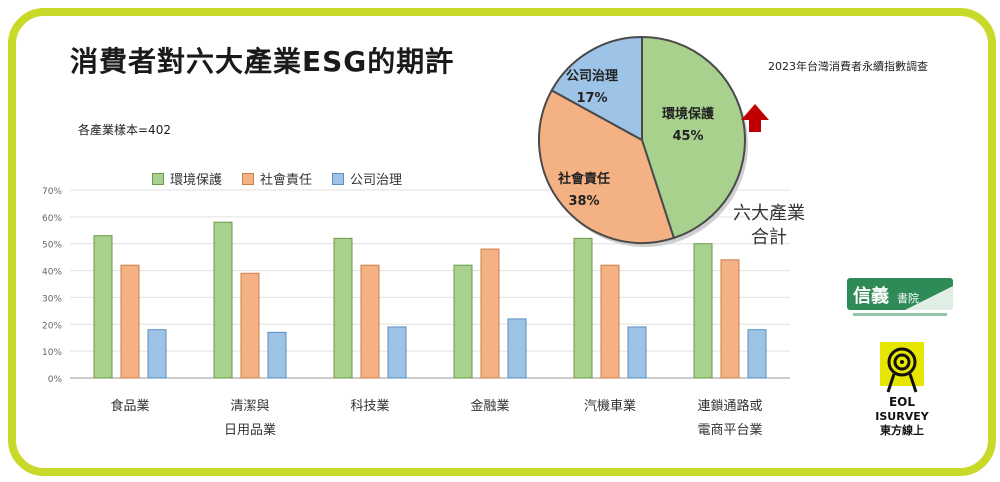 The height and width of the screenshot is (482, 1000). Describe the element at coordinates (52, 219) in the screenshot. I see `y-tick-label: 60%` at that location.